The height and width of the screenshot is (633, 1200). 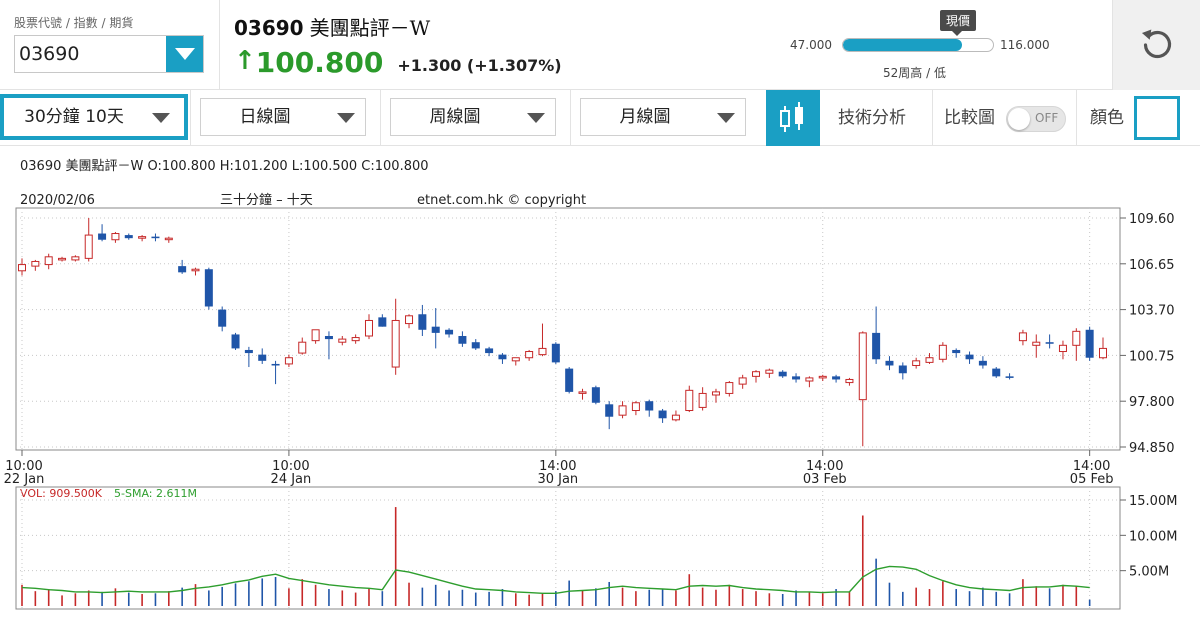 I want to click on stock-name: 美團點評－W, so click(x=370, y=28).